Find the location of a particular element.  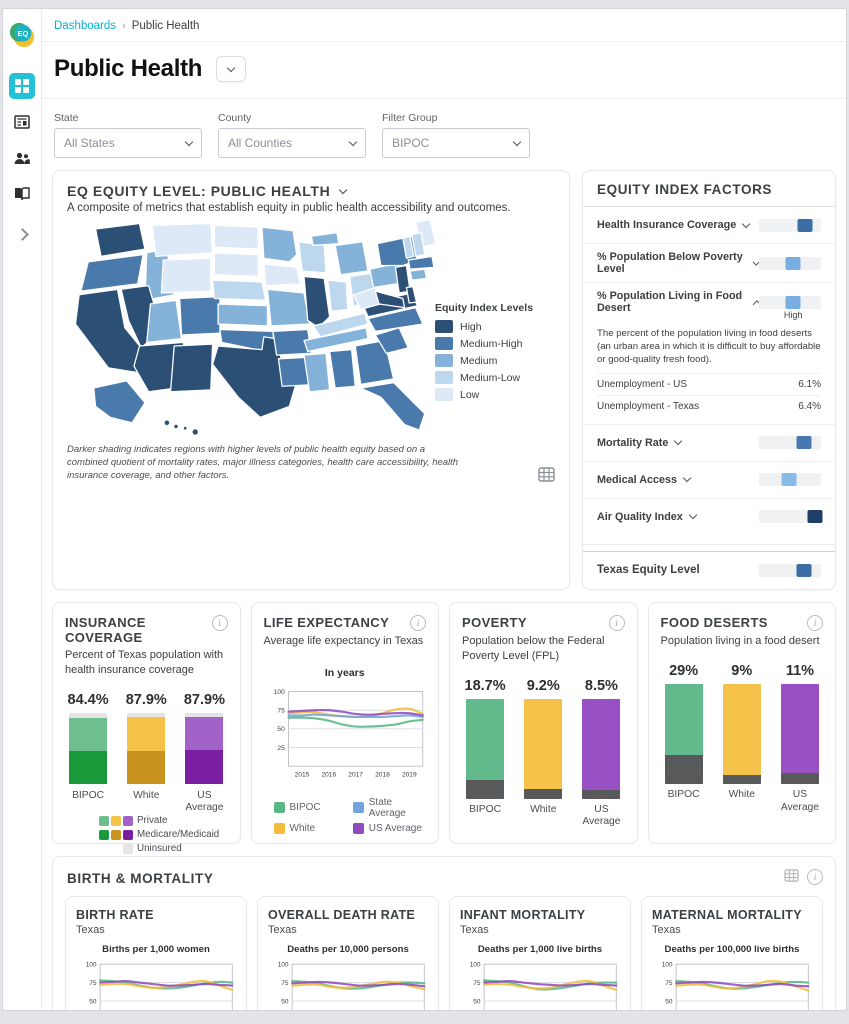

factor-stat-row: Unemployment - Texas 6.4% is located at coordinates (709, 405).